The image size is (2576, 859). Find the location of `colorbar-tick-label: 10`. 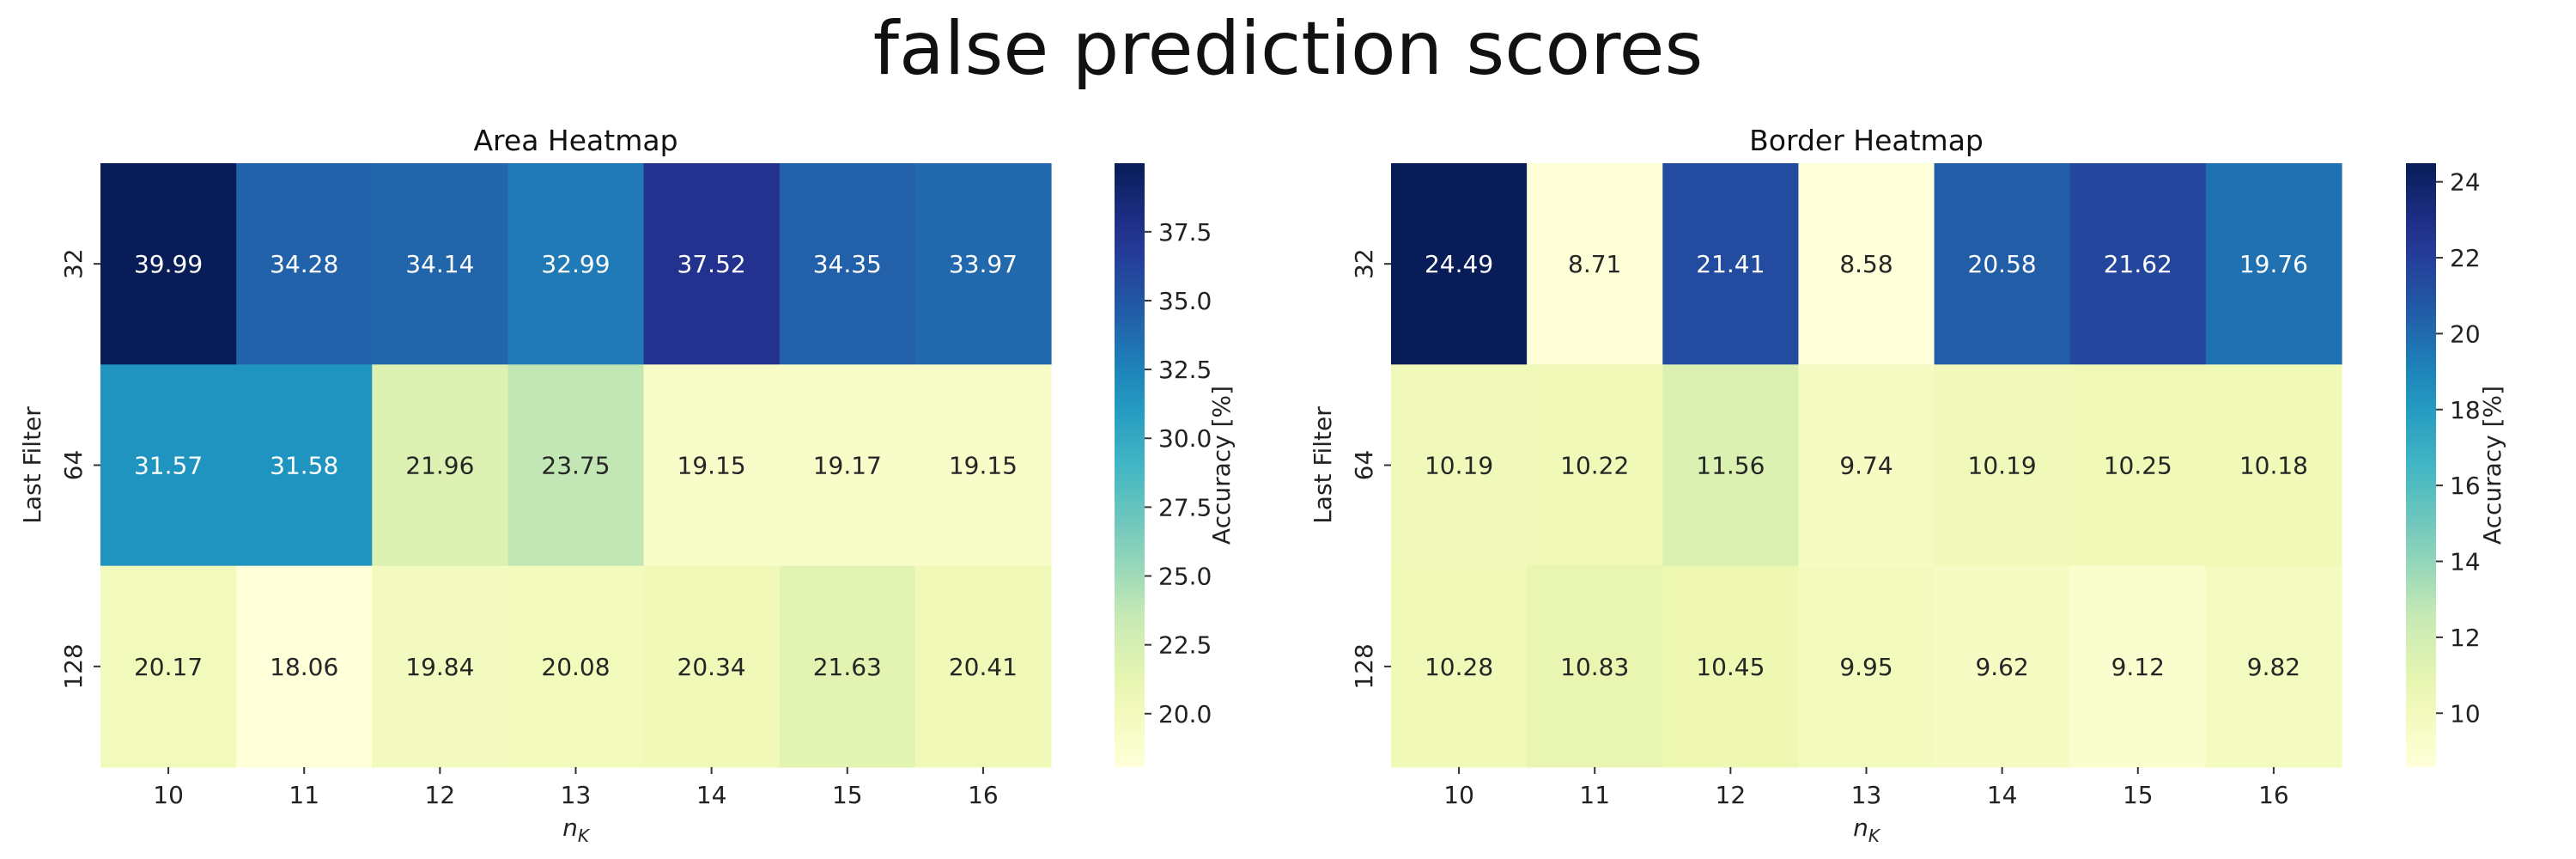

colorbar-tick-label: 10 is located at coordinates (2465, 714).